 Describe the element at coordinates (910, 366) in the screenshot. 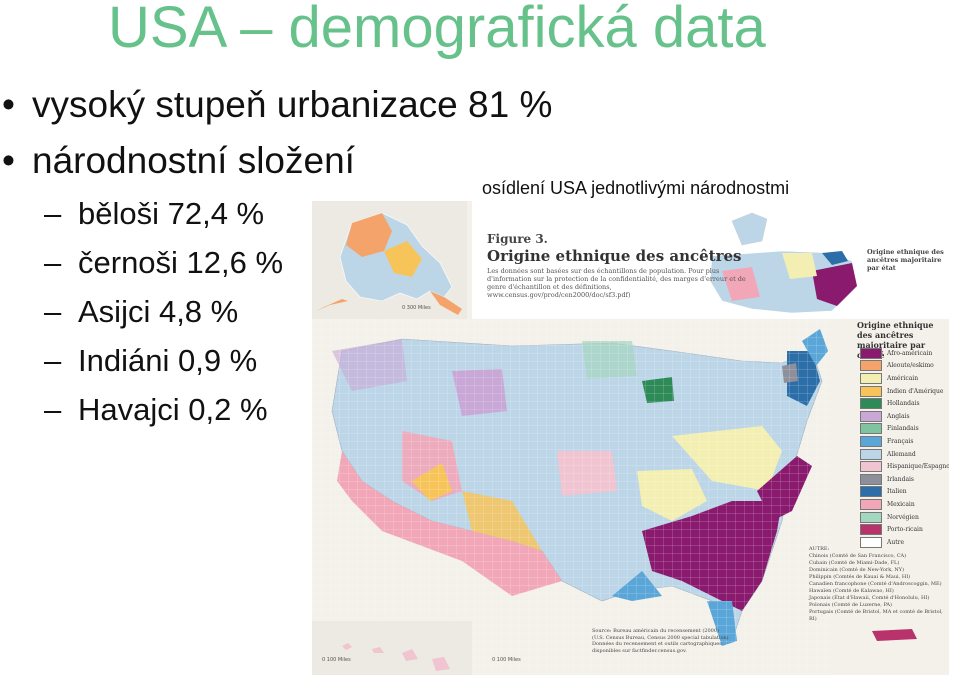

I see `legend-label: Aleoute/eskimo` at that location.